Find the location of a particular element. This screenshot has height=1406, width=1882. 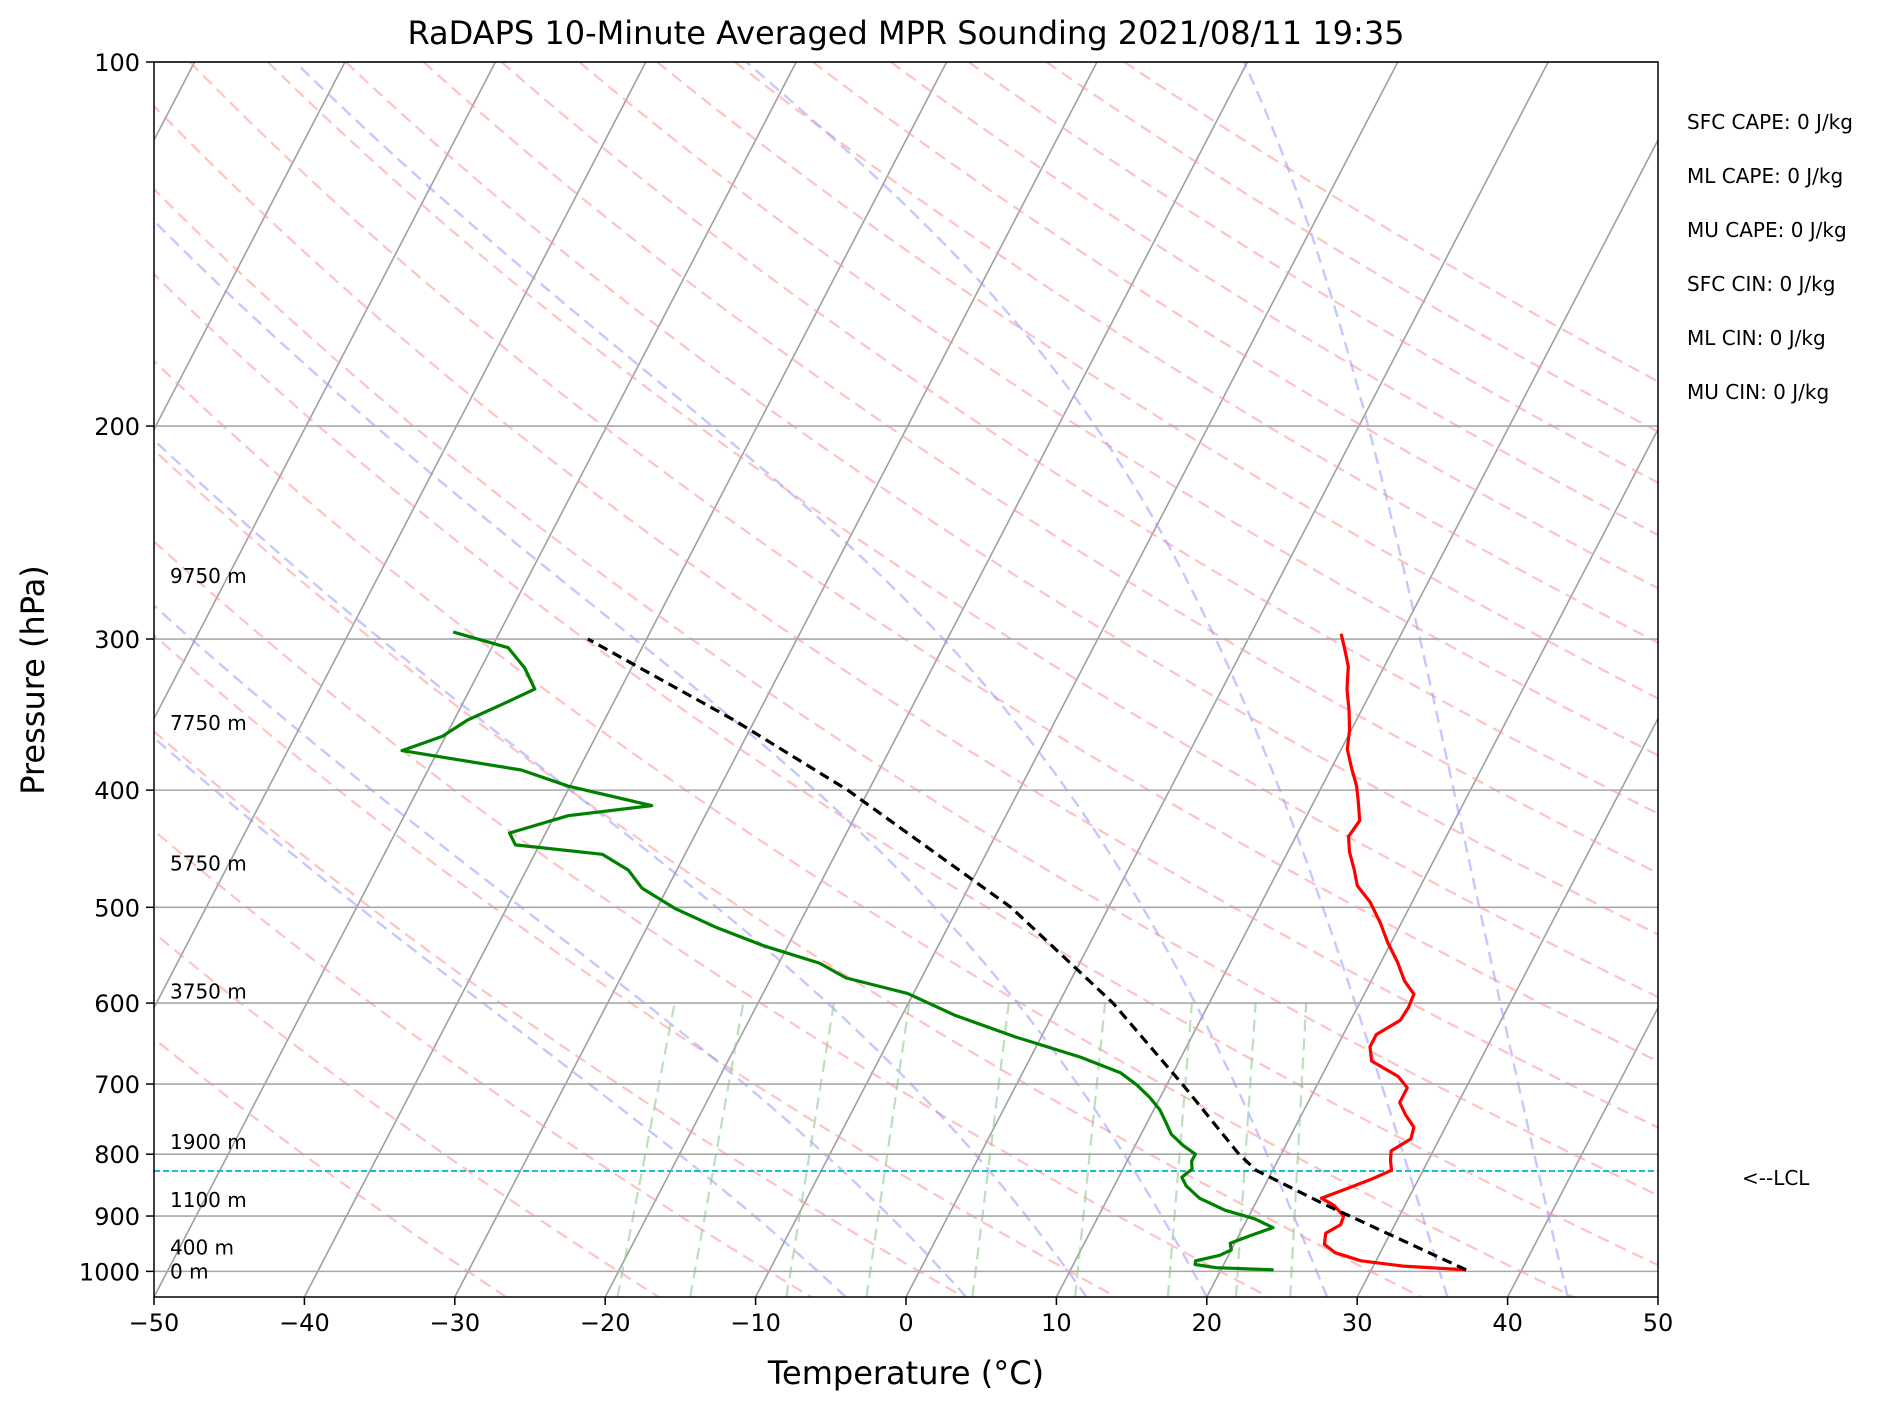

lcl-label: <--LCL is located at coordinates (1776, 1178).